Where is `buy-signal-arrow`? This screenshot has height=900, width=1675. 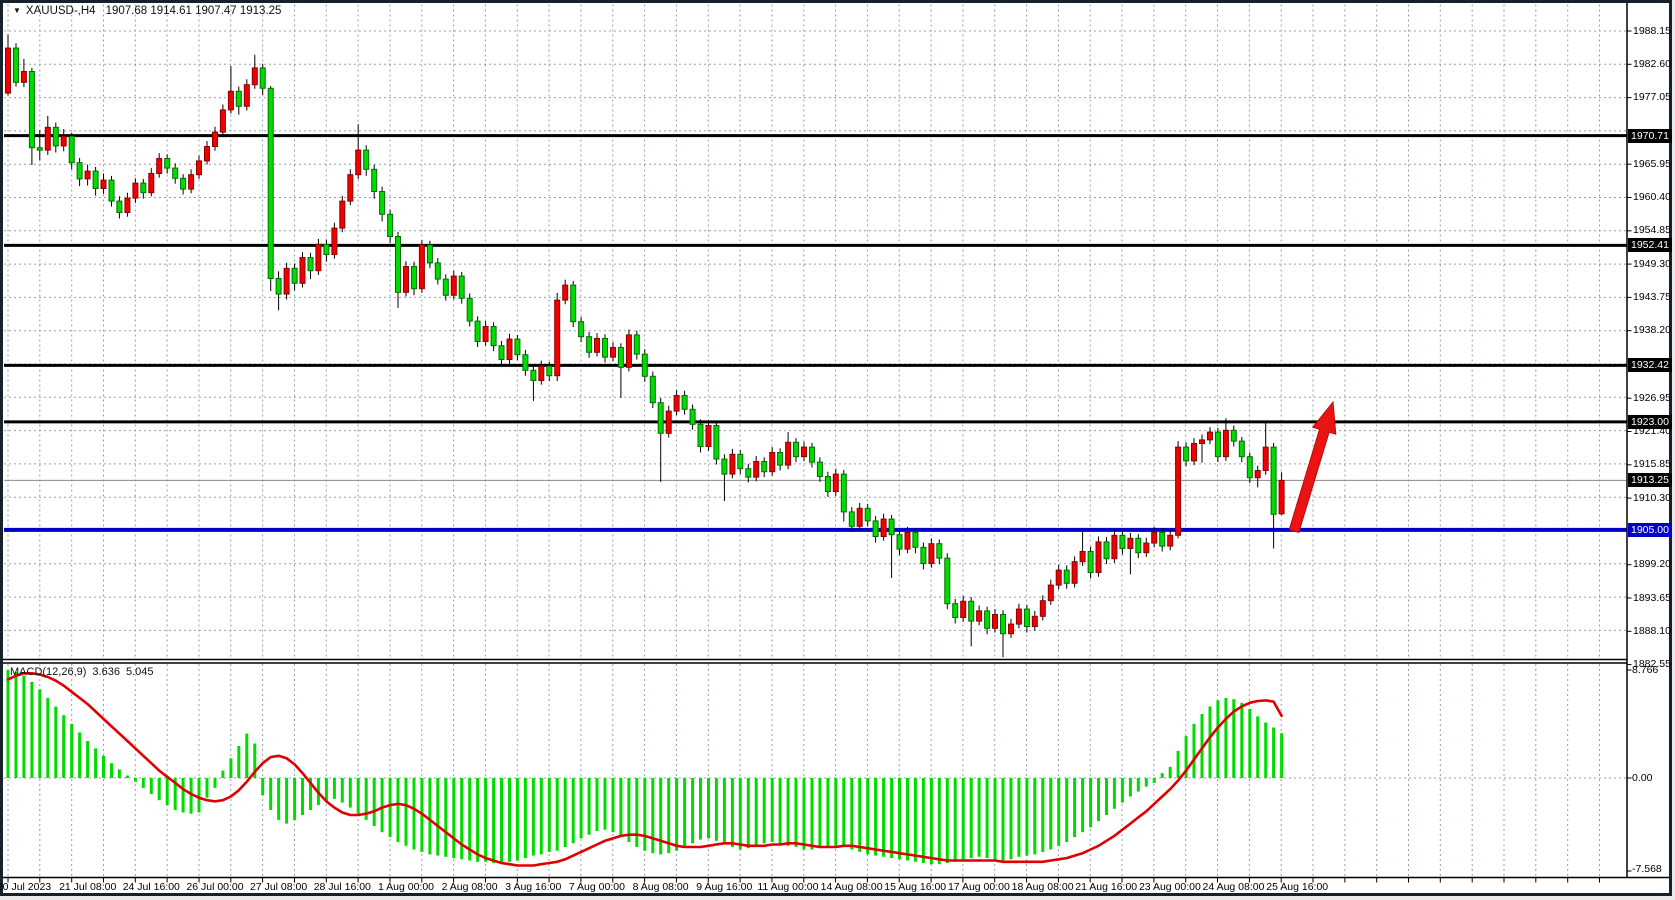 buy-signal-arrow is located at coordinates (1312, 467).